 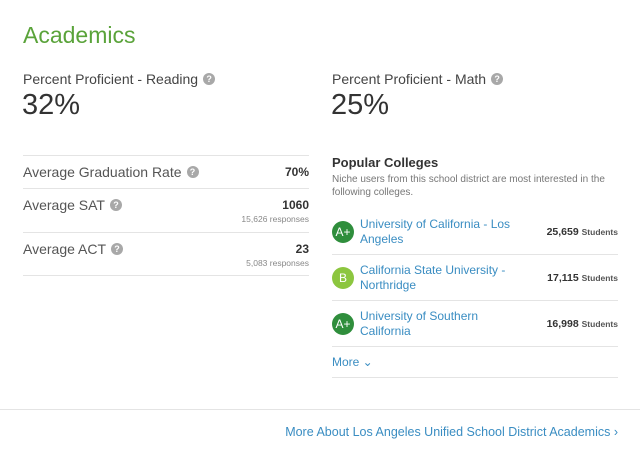 I want to click on row-label: Average ACT ?, so click(x=73, y=249).